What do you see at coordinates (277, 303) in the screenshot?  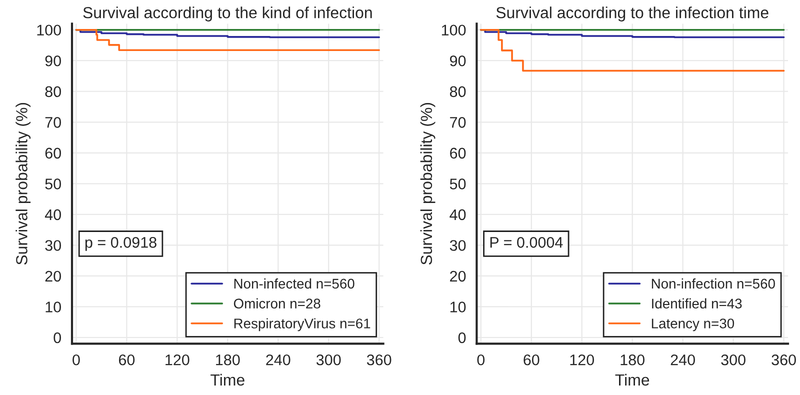 I see `legend-label: Omicron n=28` at bounding box center [277, 303].